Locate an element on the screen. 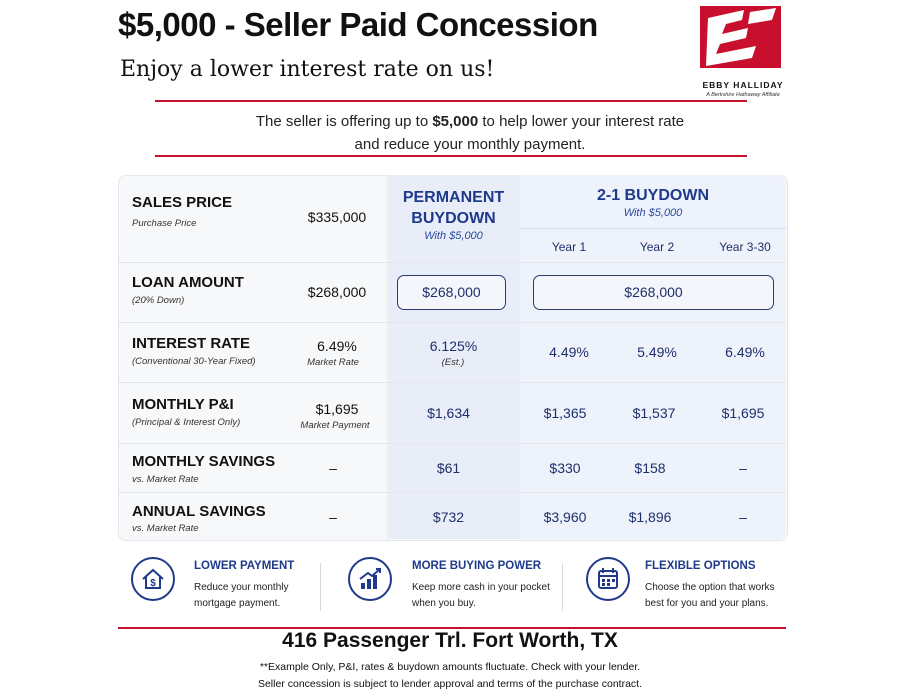  monthly-savings-label: MONTHLY SAVINGS is located at coordinates (204, 461).